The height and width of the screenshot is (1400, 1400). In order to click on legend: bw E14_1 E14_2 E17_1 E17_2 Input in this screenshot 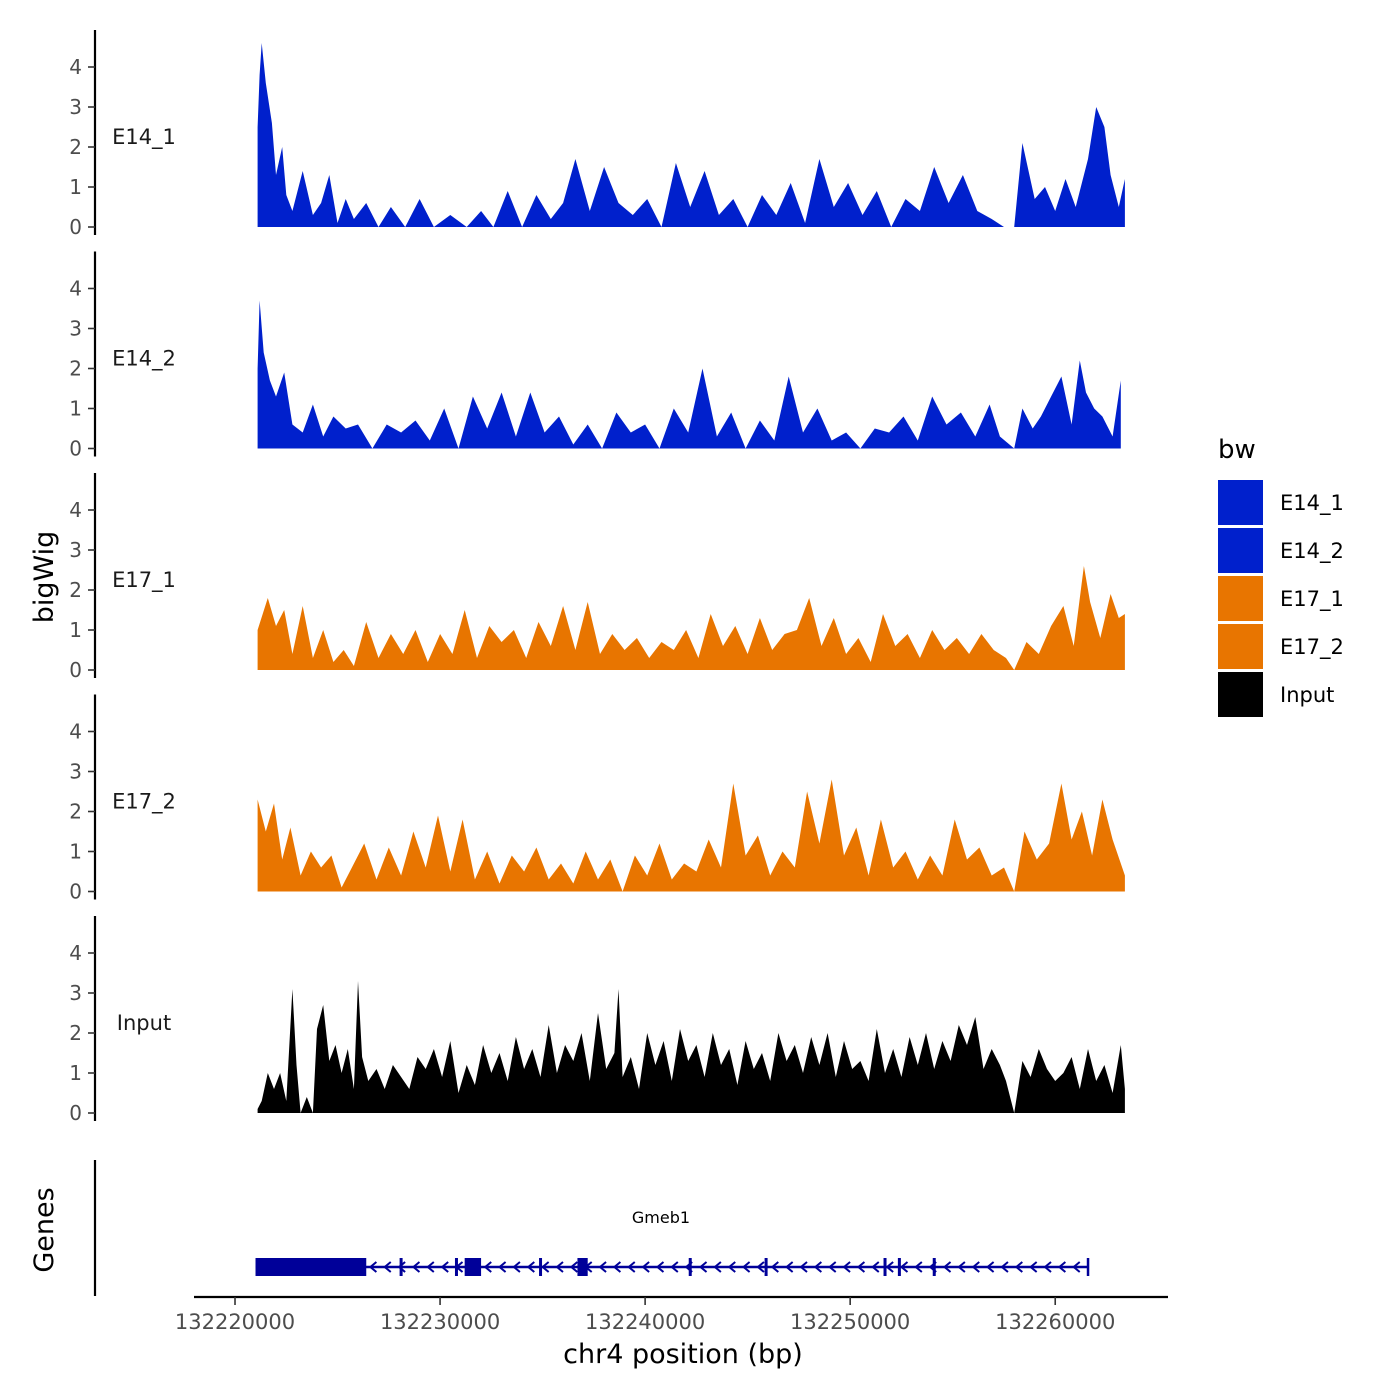, I will do `click(1281, 576)`.